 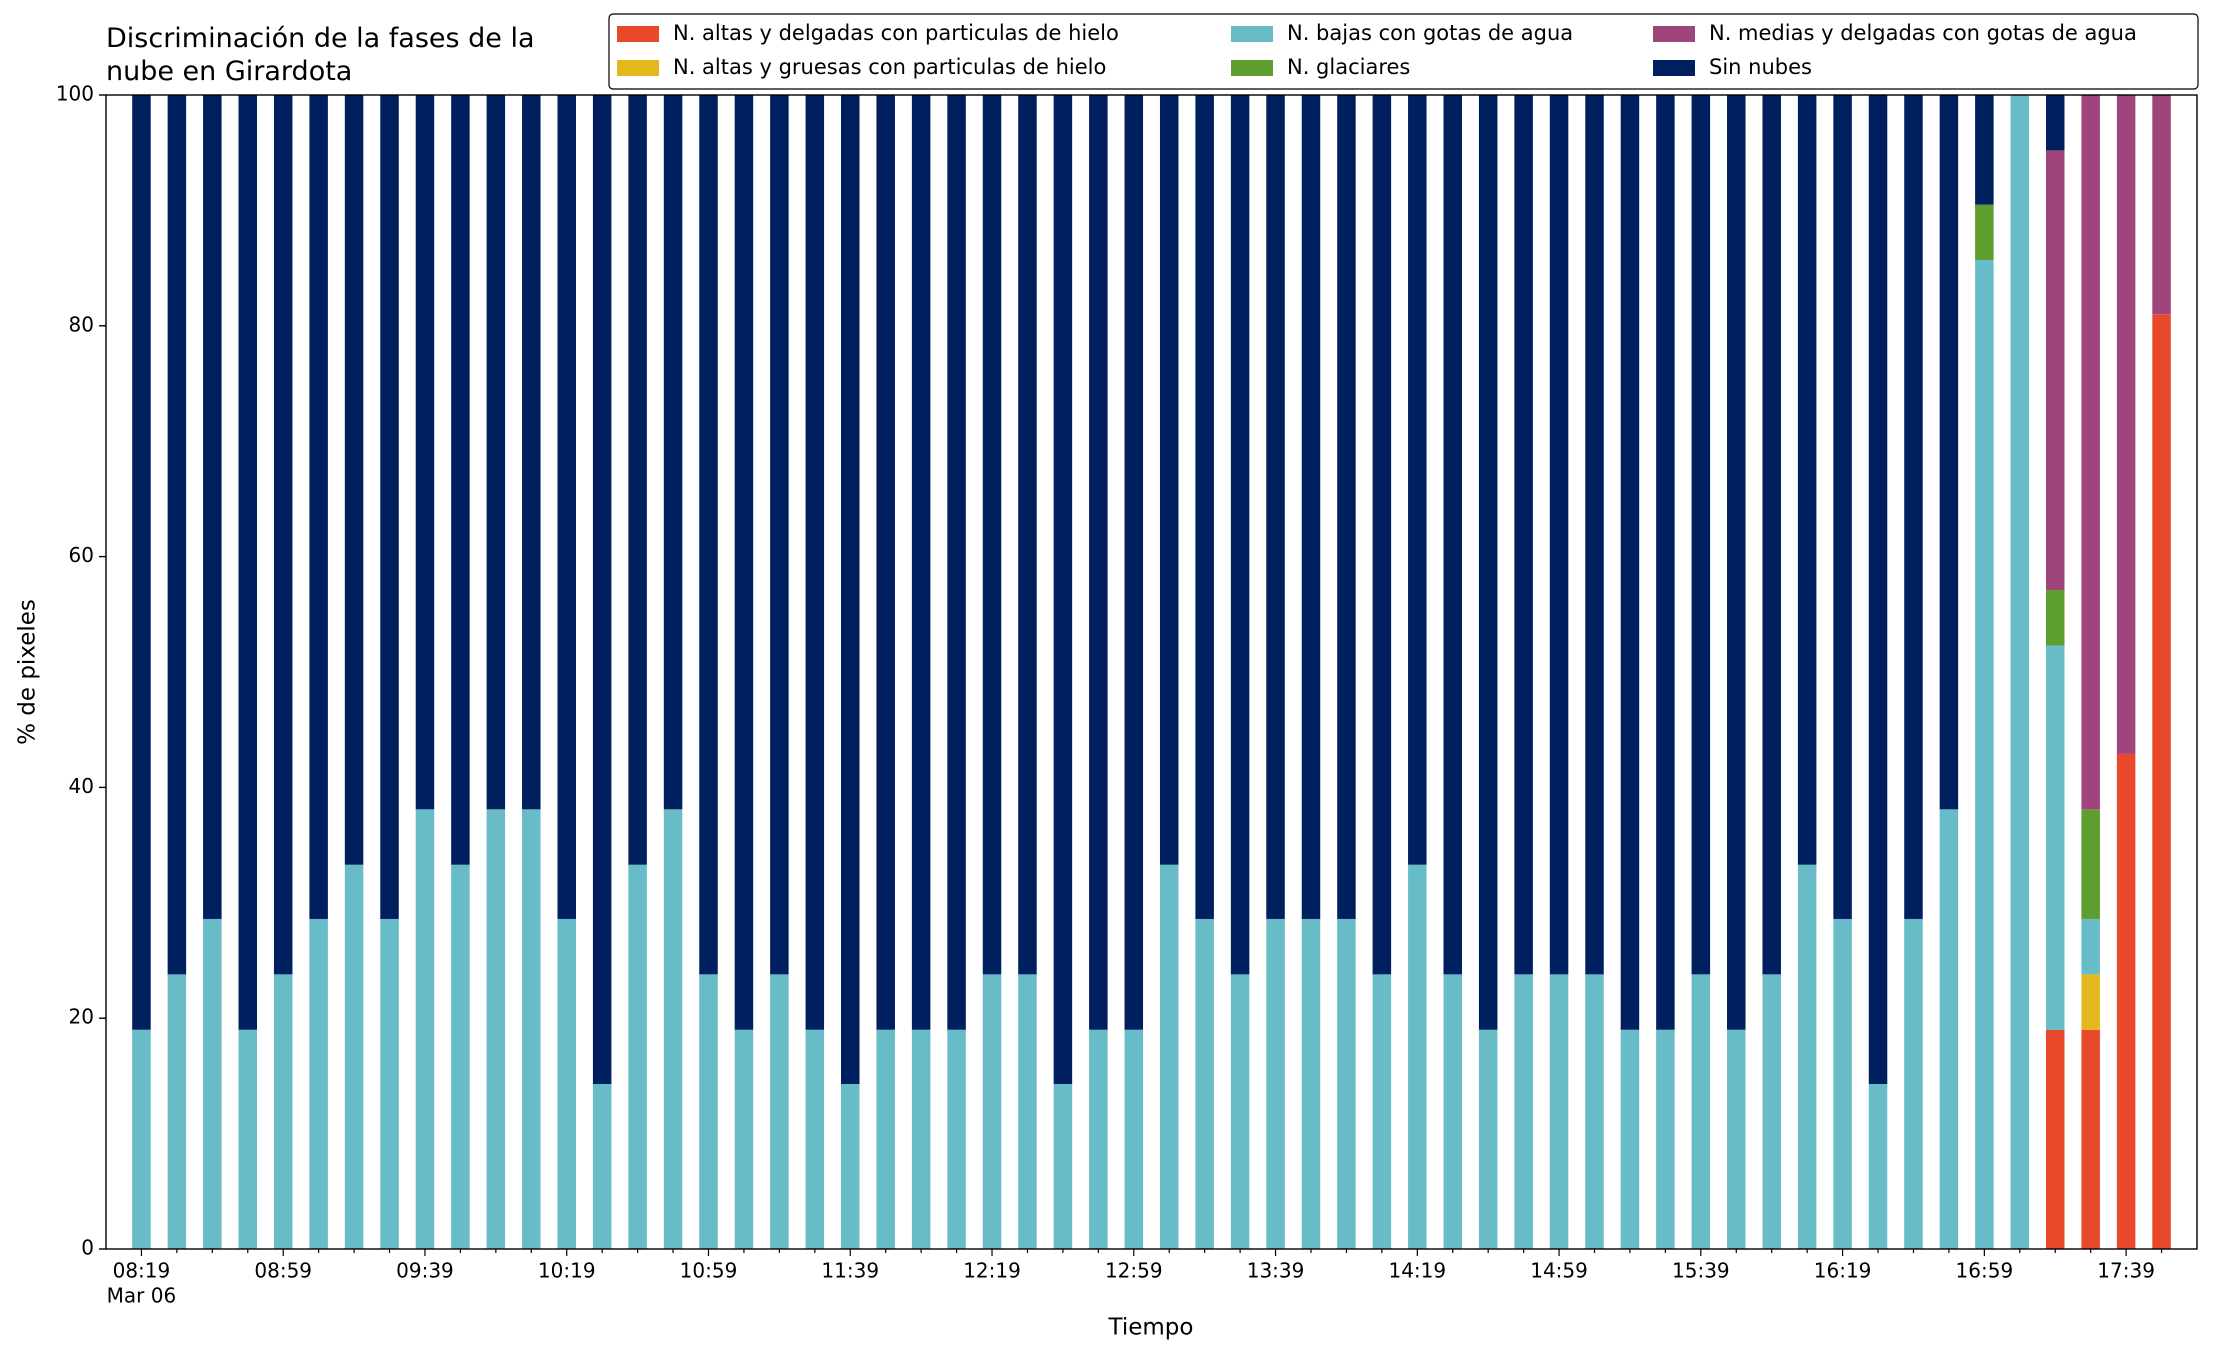 What do you see at coordinates (850, 1271) in the screenshot?
I see `x-tick-label: 11:39` at bounding box center [850, 1271].